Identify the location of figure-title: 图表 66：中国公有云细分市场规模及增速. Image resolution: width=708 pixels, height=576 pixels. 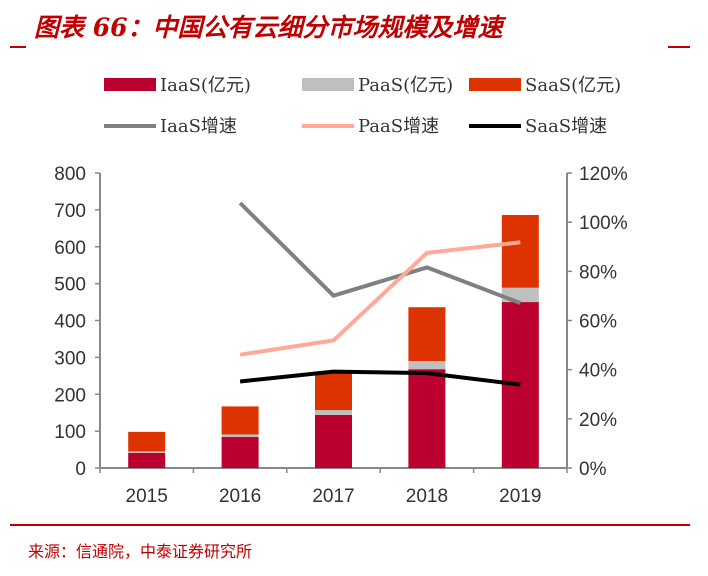
(268, 27).